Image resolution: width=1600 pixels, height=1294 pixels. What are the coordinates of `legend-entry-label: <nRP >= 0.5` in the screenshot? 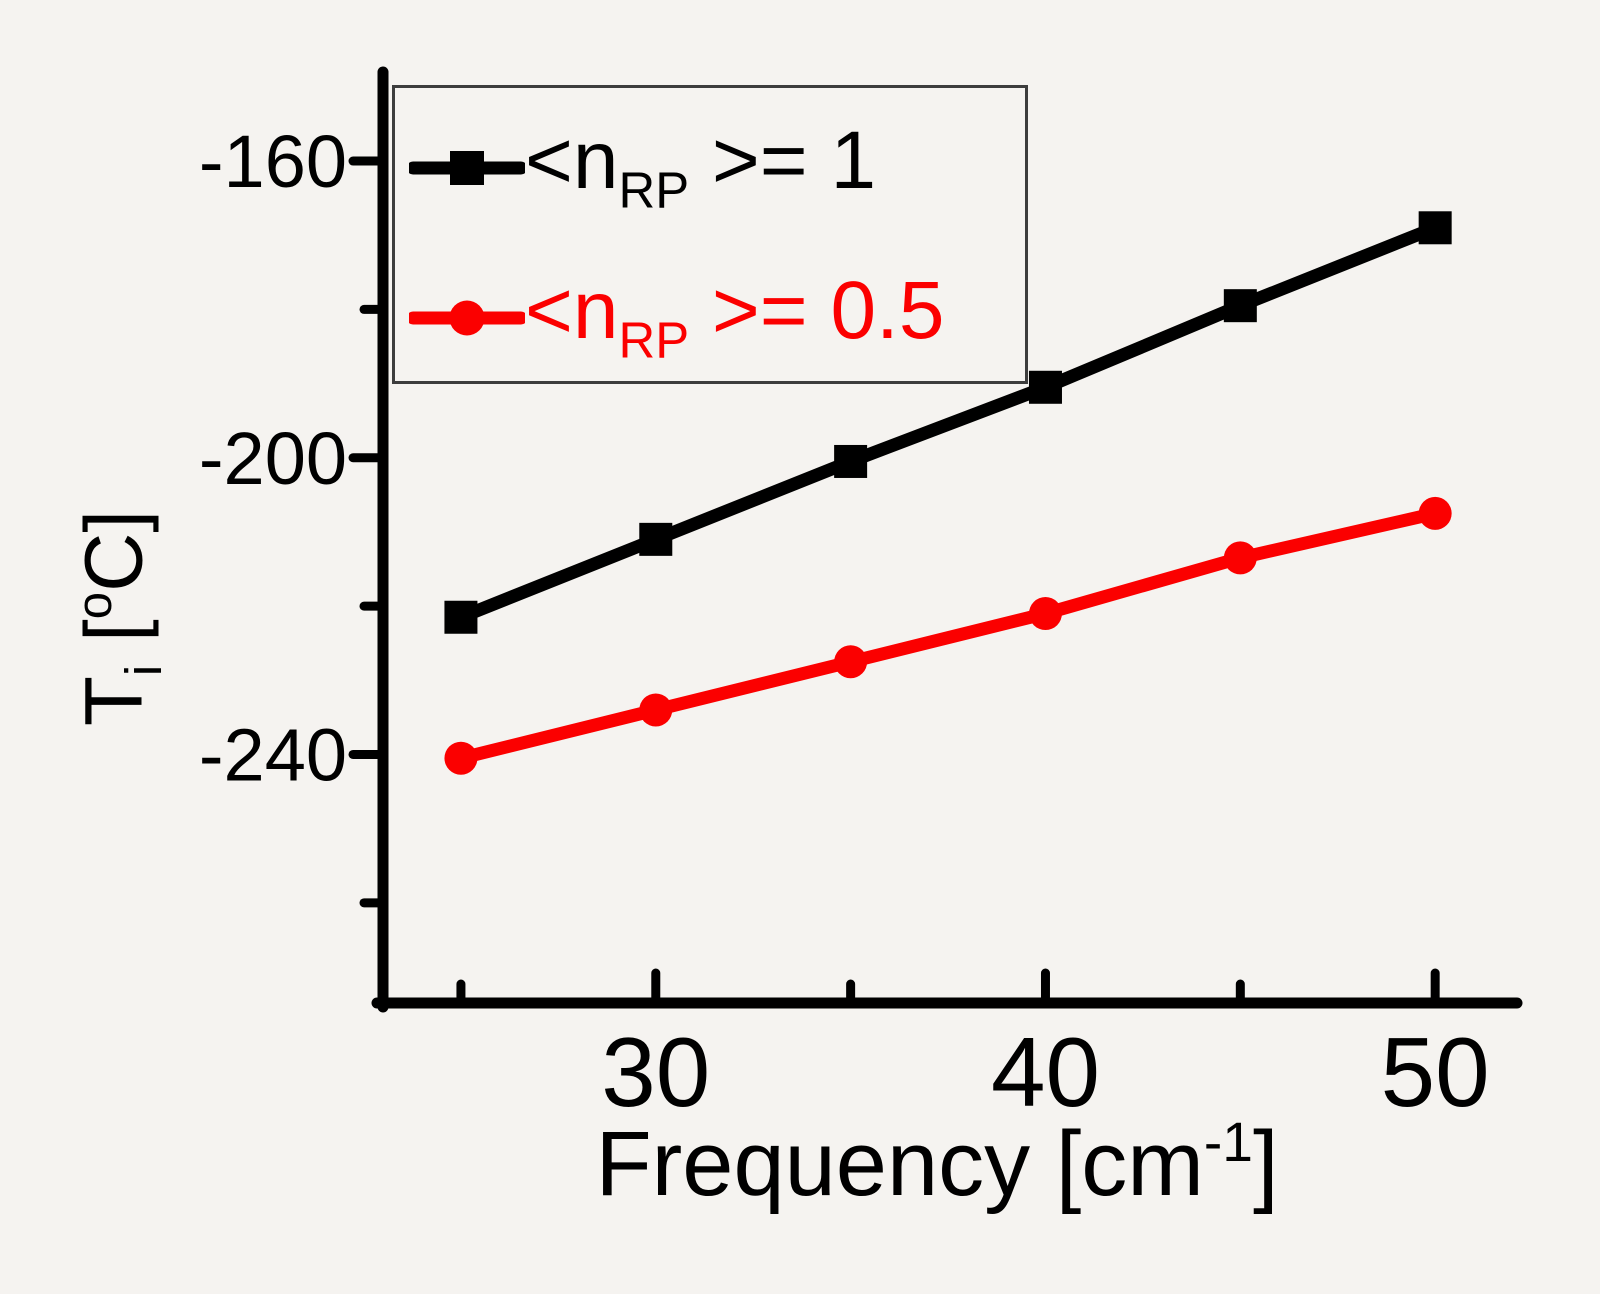 It's located at (734, 319).